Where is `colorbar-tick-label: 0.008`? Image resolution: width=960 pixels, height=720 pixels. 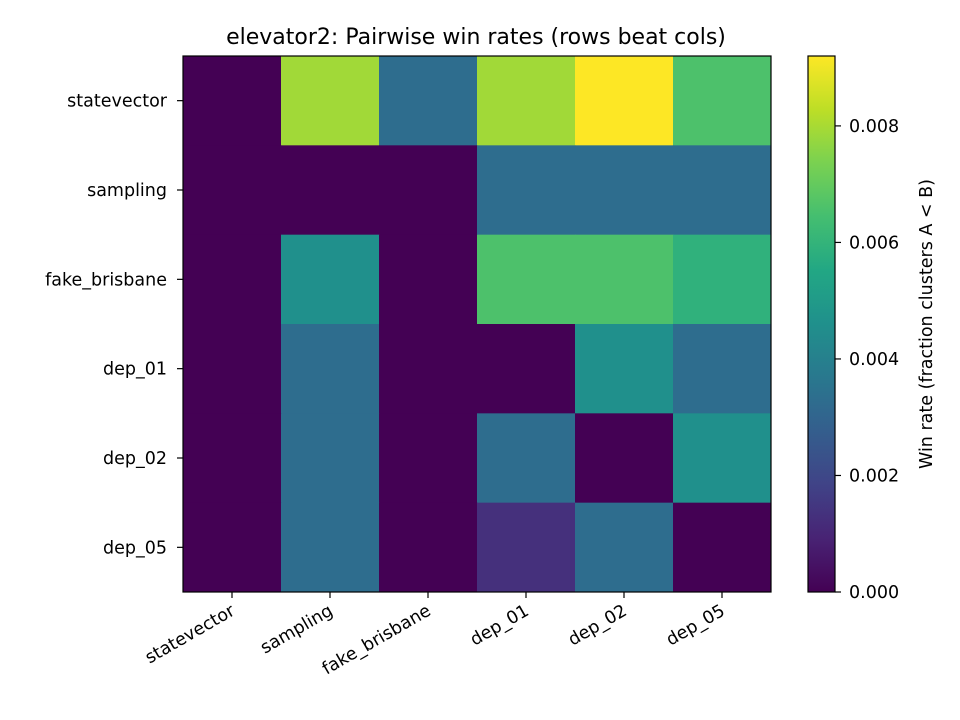
colorbar-tick-label: 0.008 is located at coordinates (874, 127).